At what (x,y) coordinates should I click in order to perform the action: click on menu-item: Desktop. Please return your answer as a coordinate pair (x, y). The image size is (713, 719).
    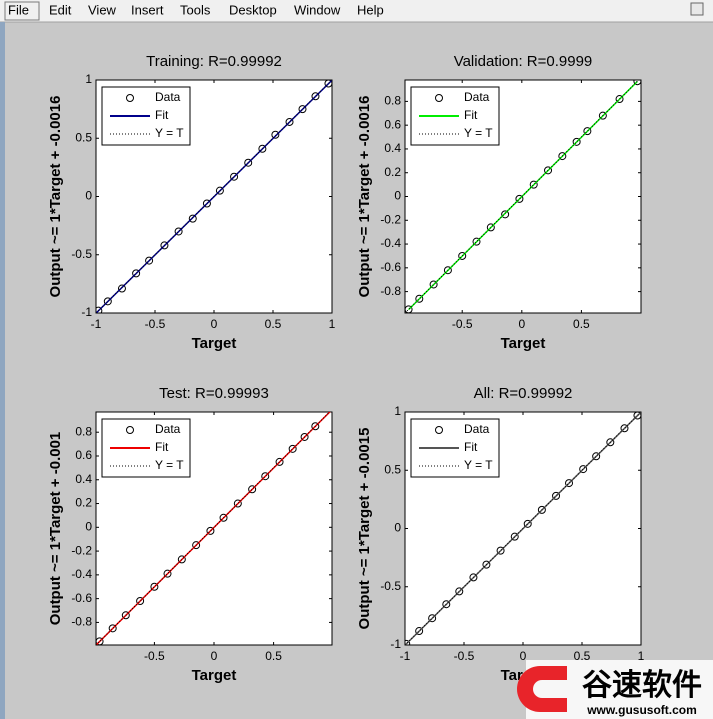
    Looking at the image, I should click on (253, 9).